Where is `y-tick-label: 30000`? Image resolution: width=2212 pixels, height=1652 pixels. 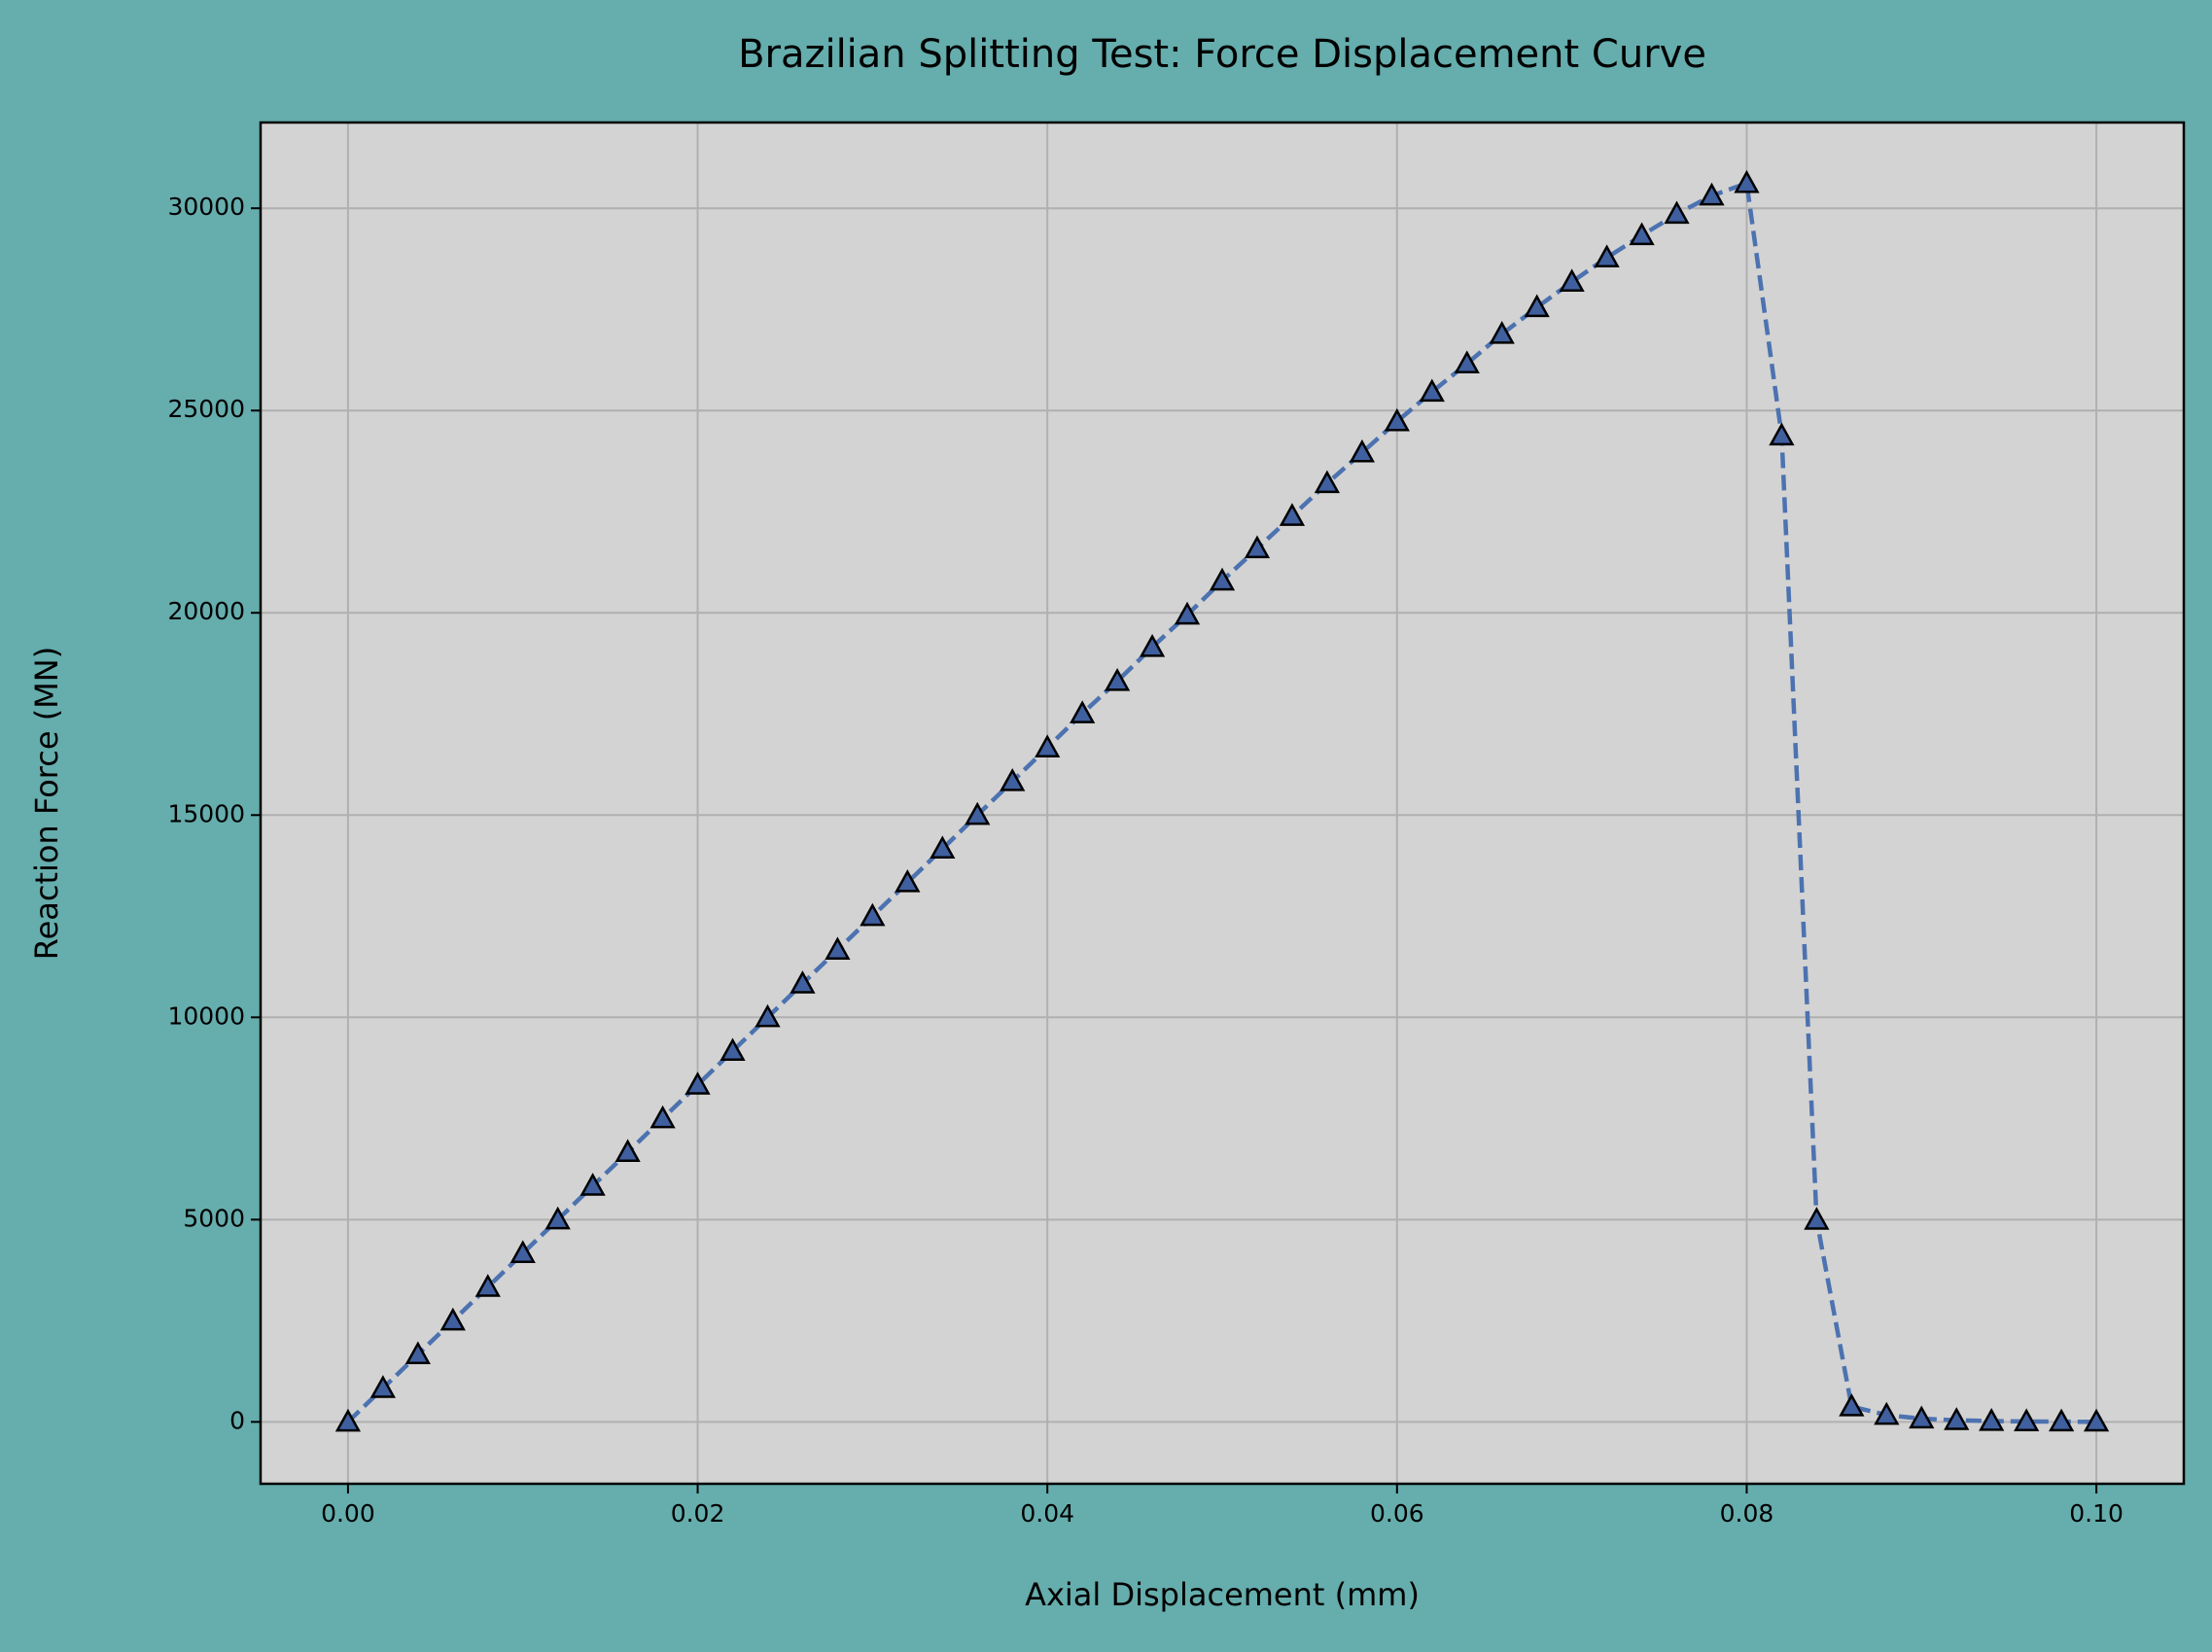
y-tick-label: 30000 is located at coordinates (206, 207).